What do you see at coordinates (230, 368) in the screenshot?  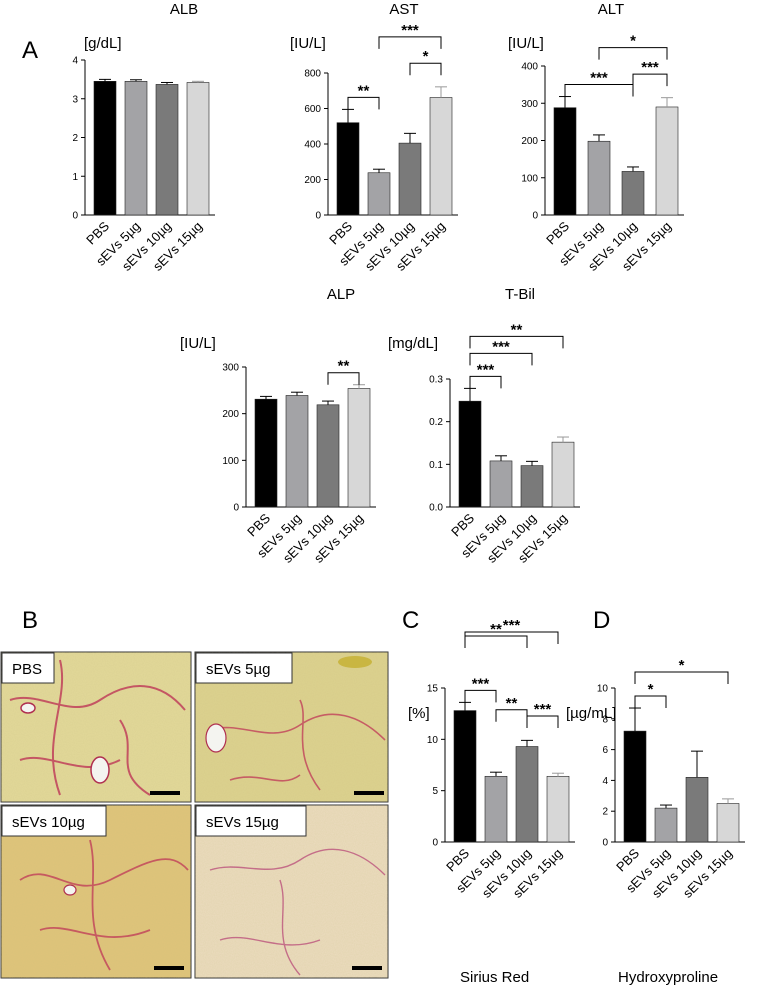 I see `y-tick-label: 300` at bounding box center [230, 368].